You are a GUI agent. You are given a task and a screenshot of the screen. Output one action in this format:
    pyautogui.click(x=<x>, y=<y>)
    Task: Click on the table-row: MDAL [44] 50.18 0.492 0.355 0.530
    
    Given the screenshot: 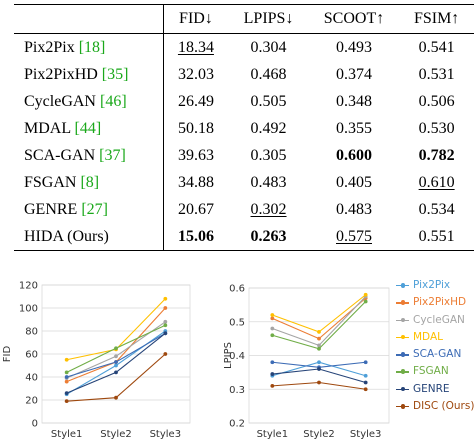 What is the action you would take?
    pyautogui.click(x=244, y=128)
    